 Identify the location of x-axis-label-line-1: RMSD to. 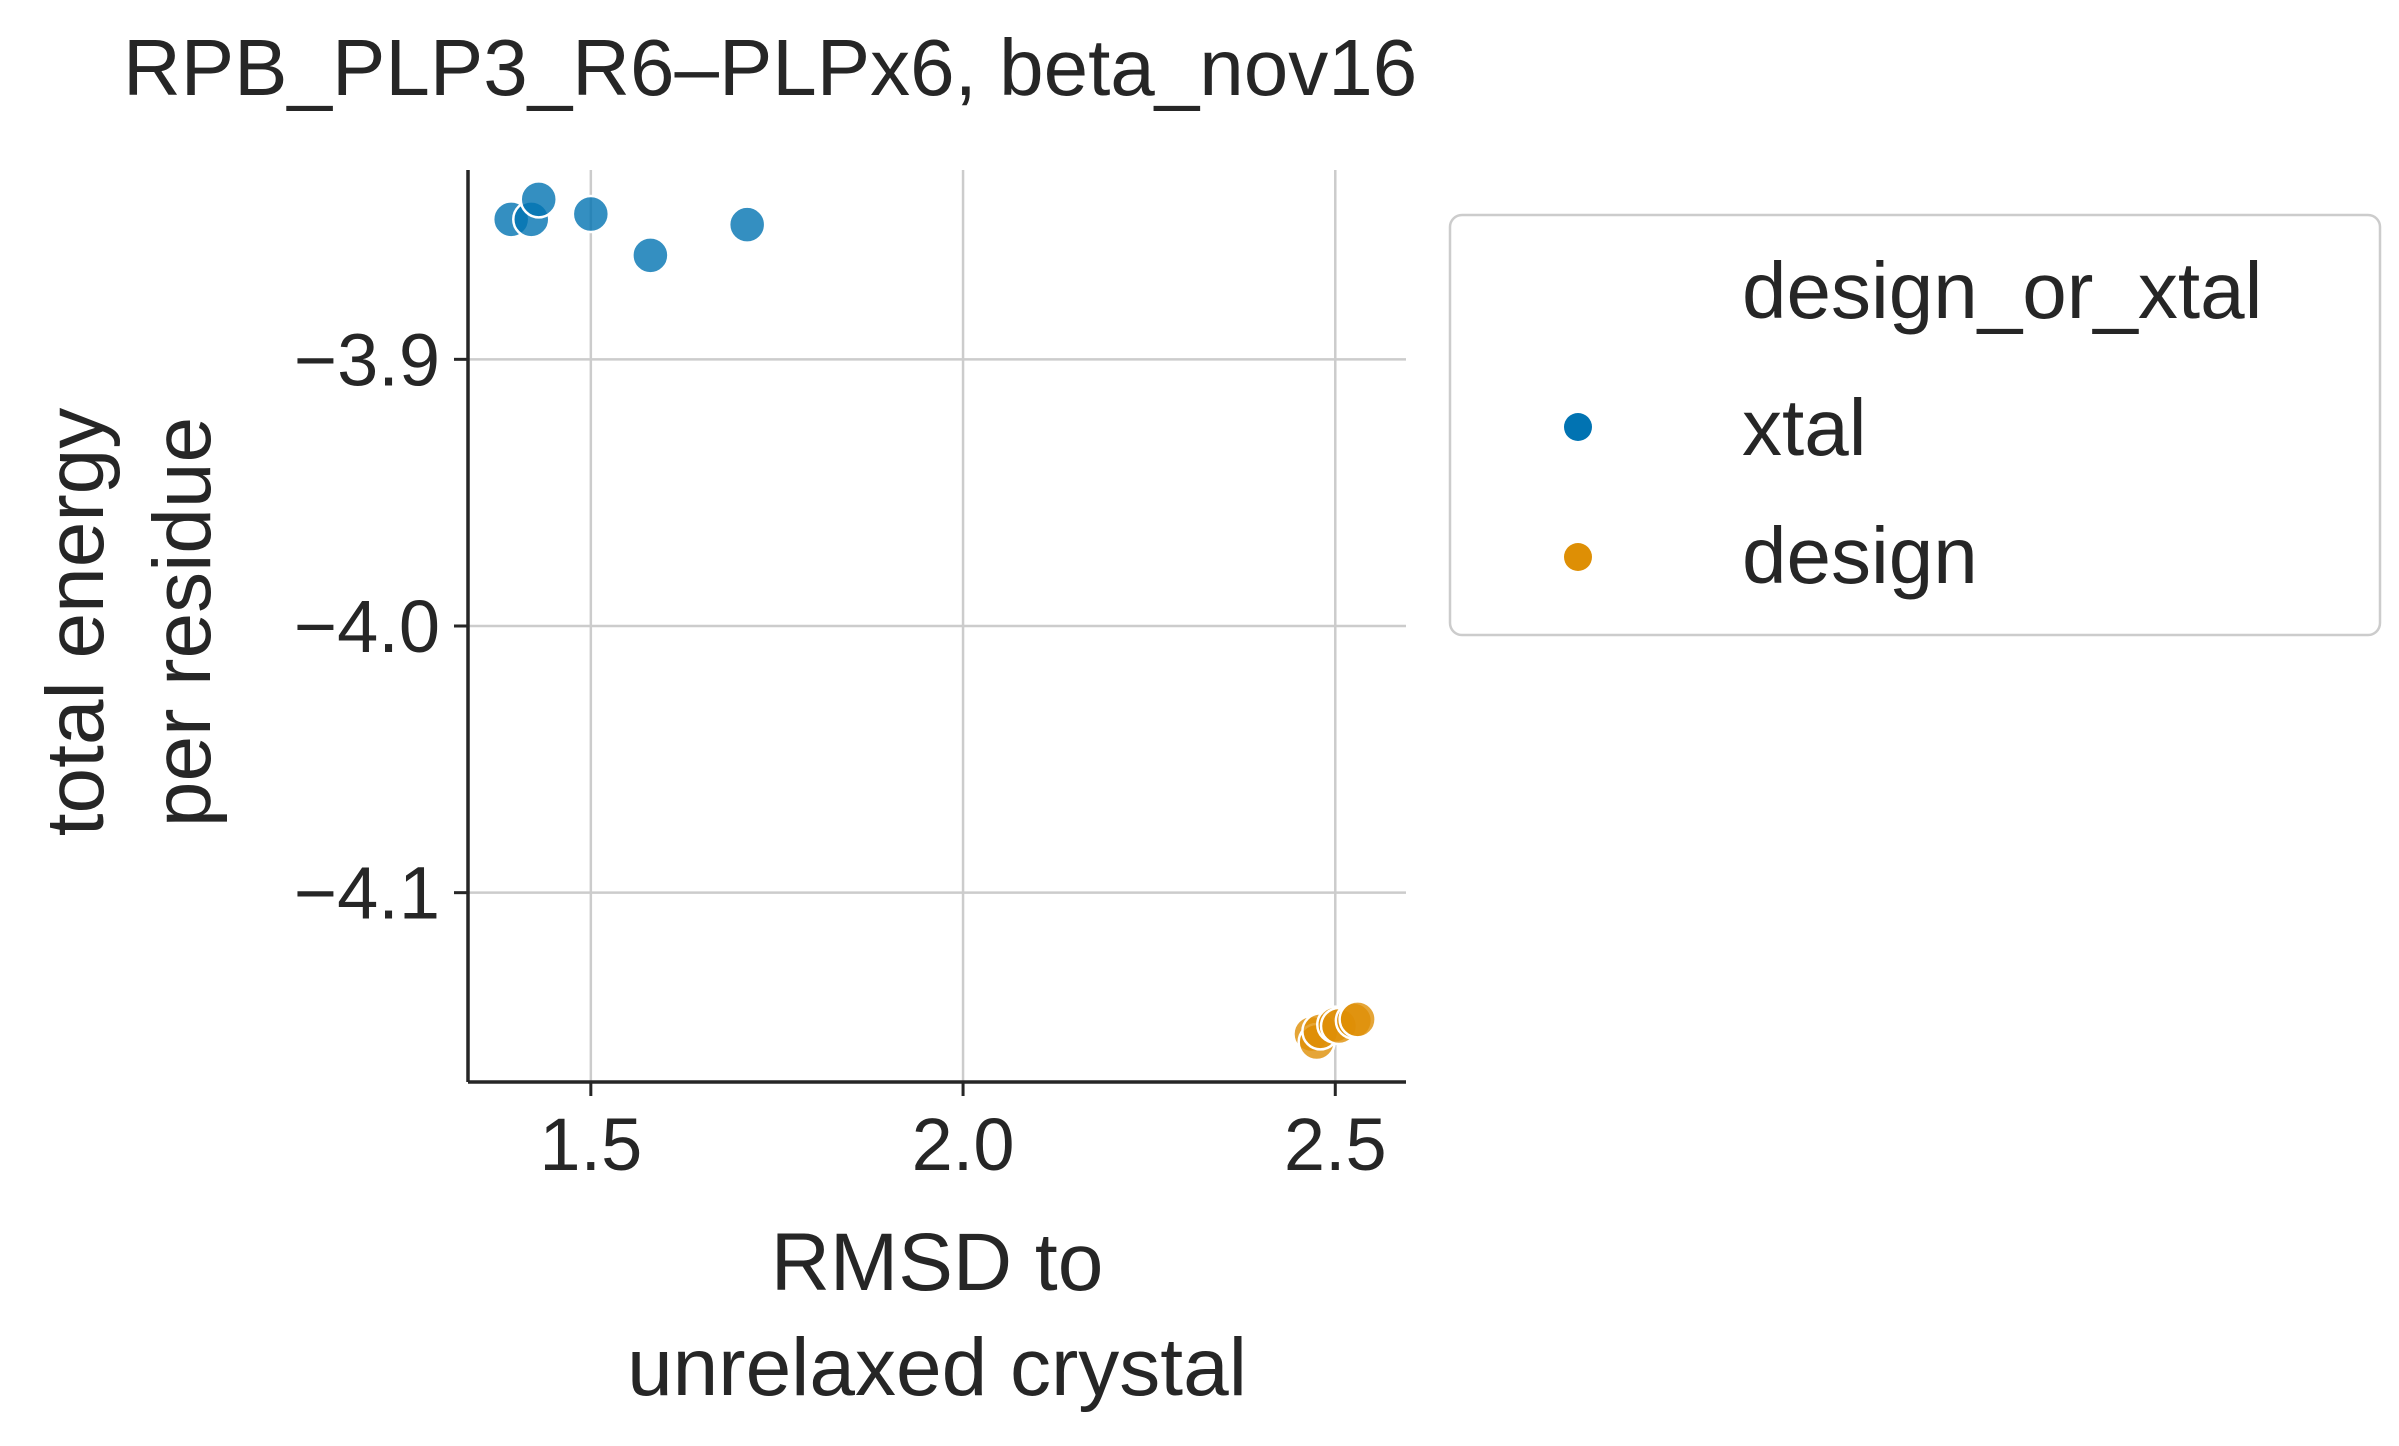
(937, 1262).